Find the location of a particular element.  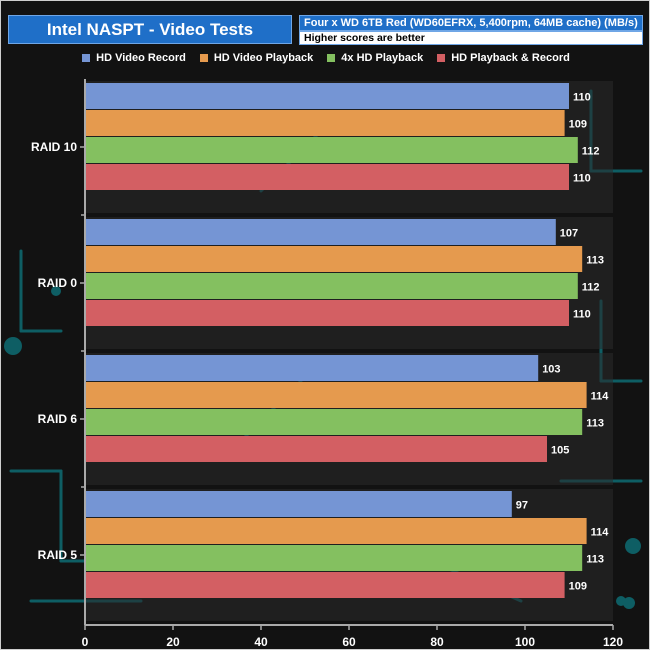

legend-label: HD Video Playback is located at coordinates (263, 58).